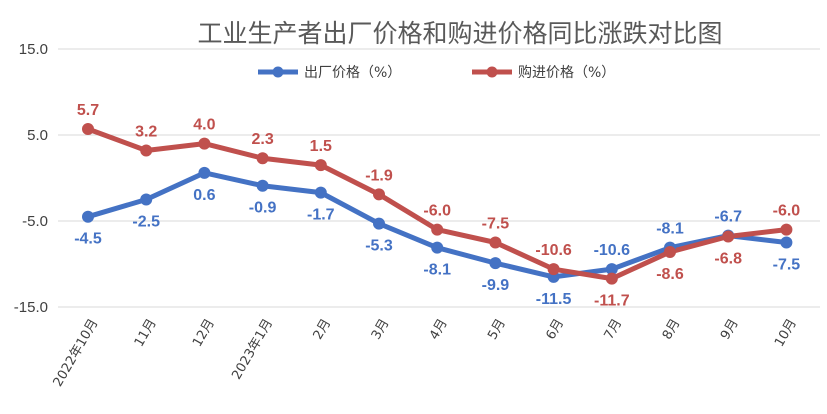  Describe the element at coordinates (204, 125) in the screenshot. I see `data-label-input: 4.0` at that location.